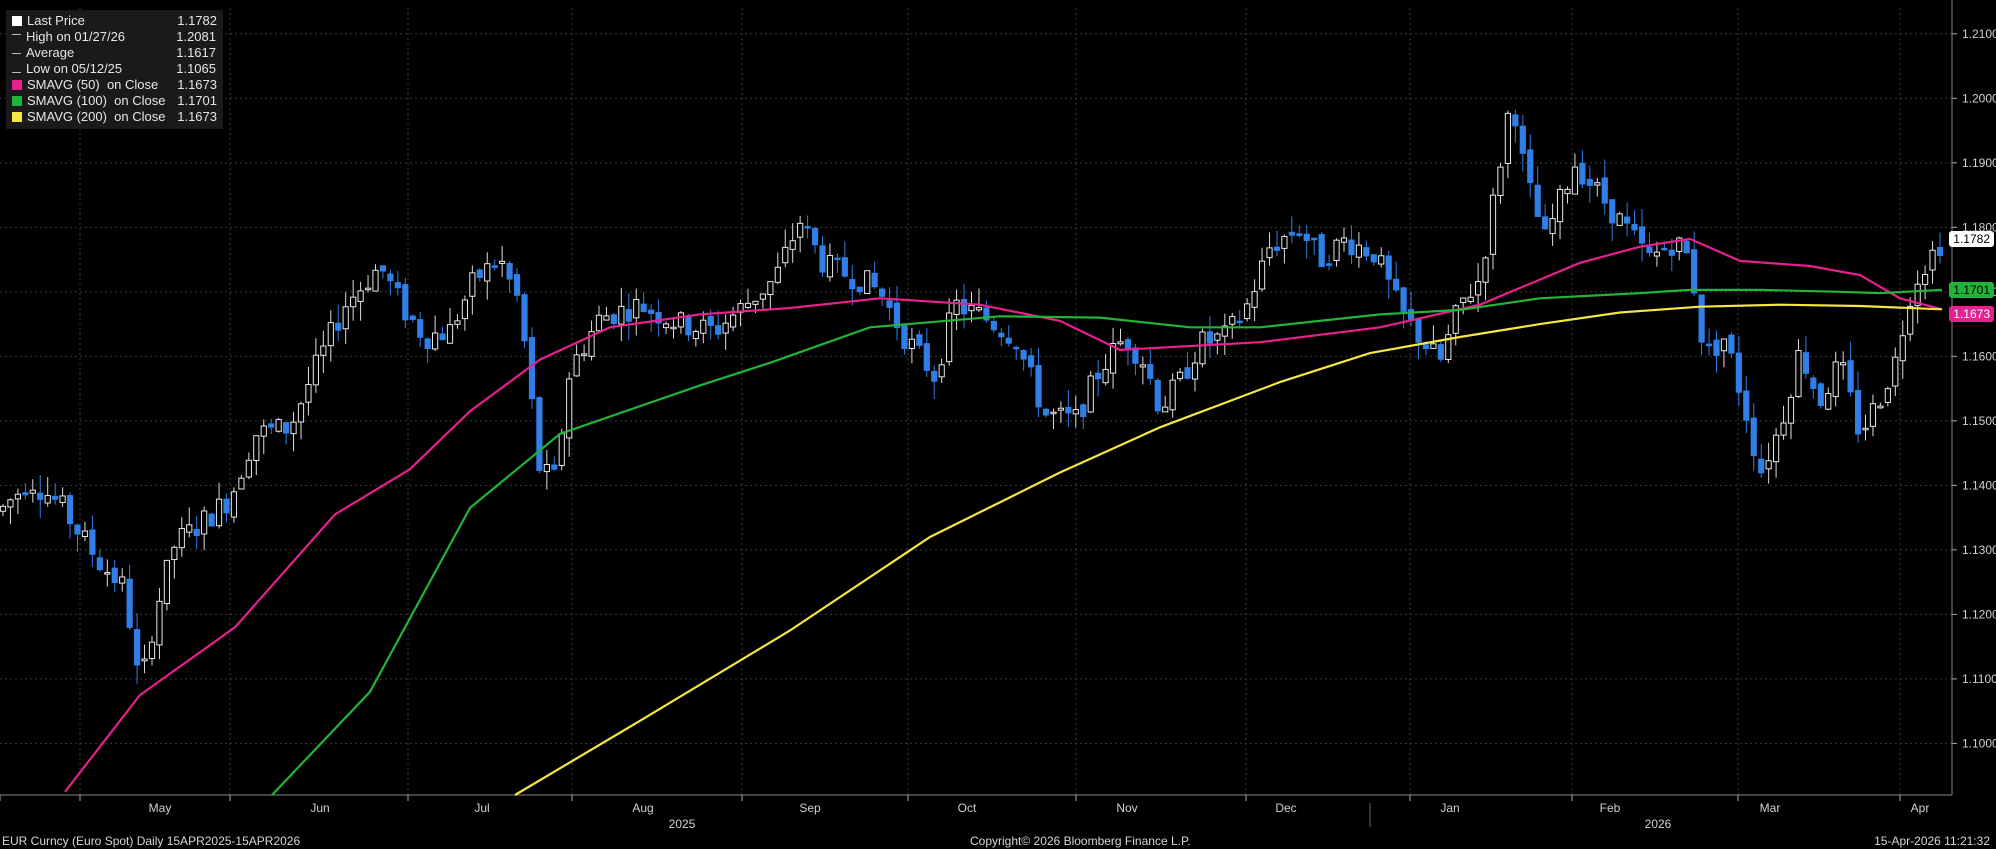  I want to click on sma50-tag: 1.1673, so click(1971, 314).